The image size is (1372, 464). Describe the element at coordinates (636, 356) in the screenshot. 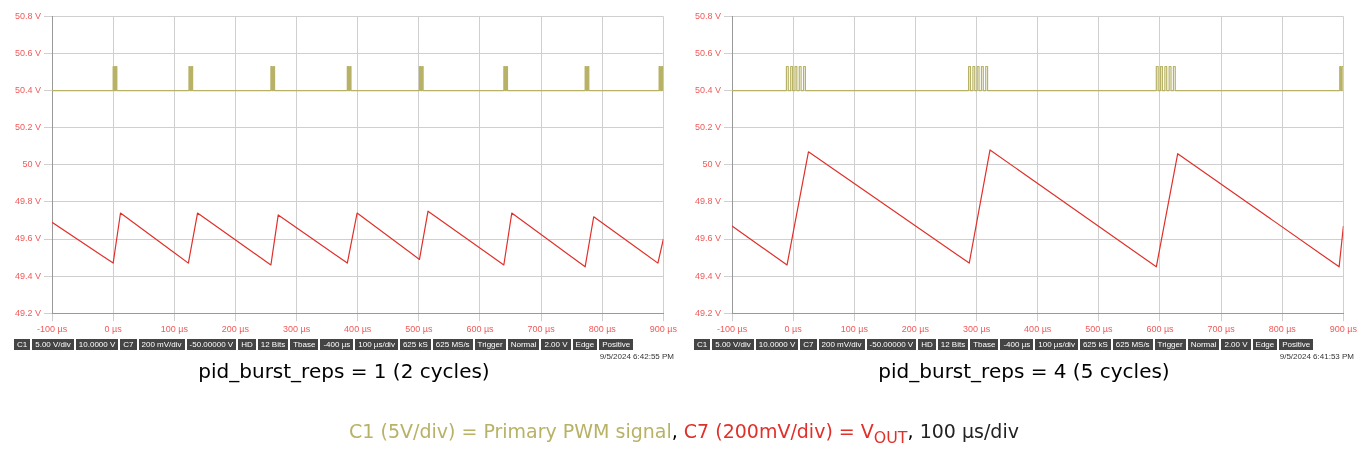

I see `text: 9/5/2024 6:42:55 PM` at that location.